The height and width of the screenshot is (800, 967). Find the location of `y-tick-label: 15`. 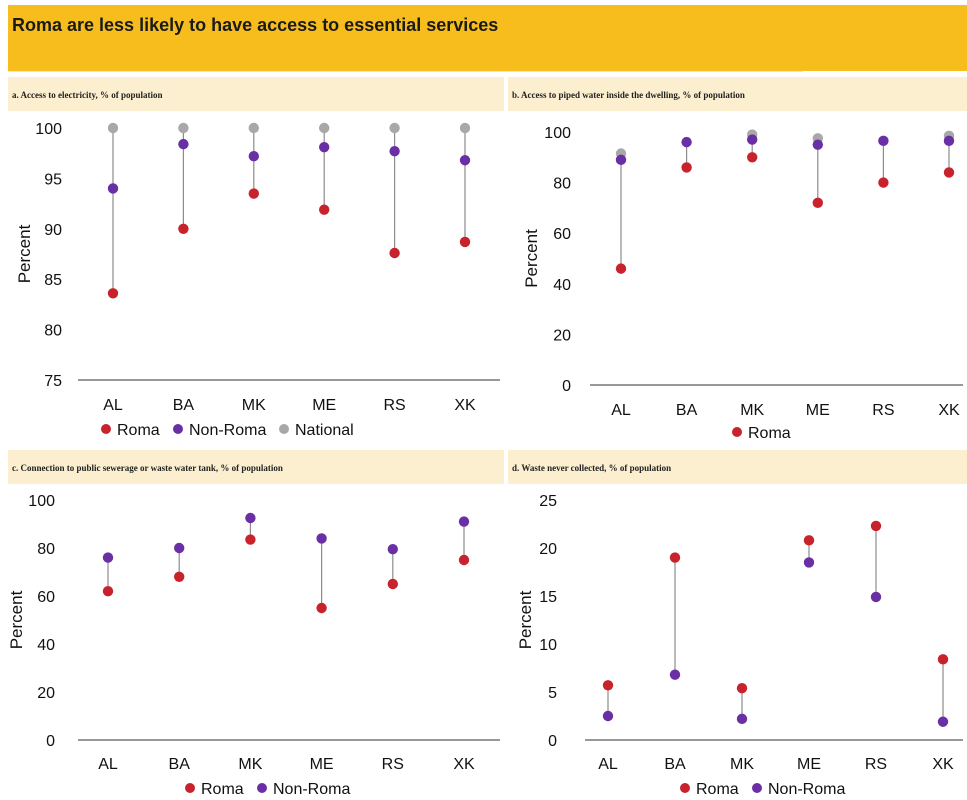

y-tick-label: 15 is located at coordinates (548, 597).